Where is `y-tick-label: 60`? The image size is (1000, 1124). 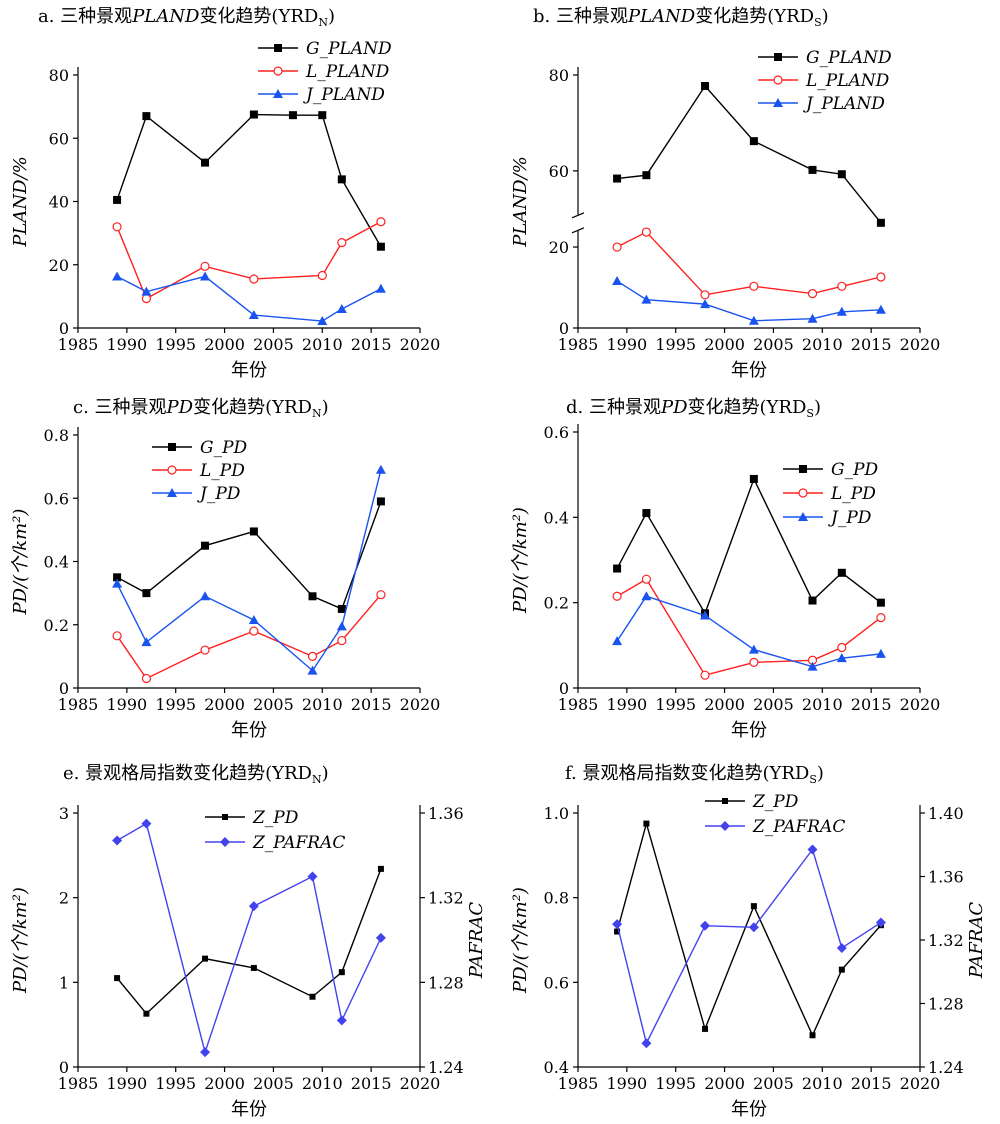 y-tick-label: 60 is located at coordinates (59, 138).